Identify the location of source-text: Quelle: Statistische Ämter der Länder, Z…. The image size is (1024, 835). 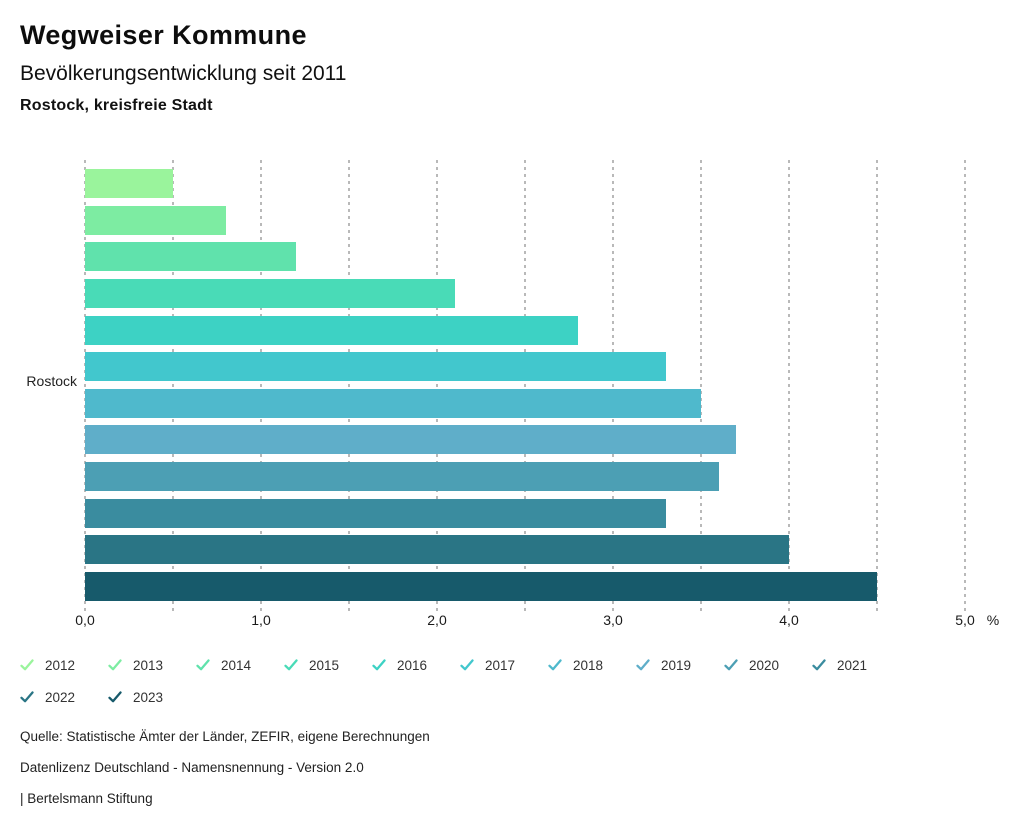
(225, 736).